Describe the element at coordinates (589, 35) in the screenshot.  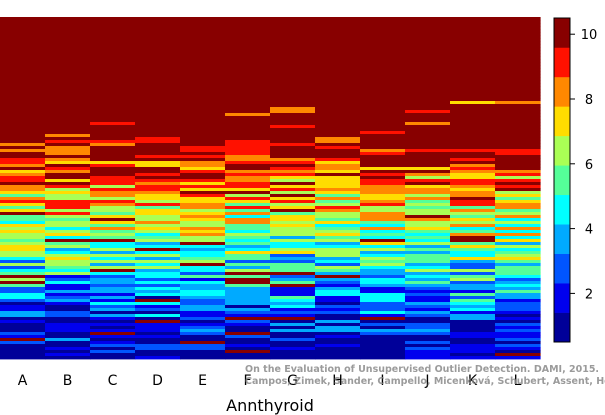
I see `colorbar-tick-label: 10` at that location.